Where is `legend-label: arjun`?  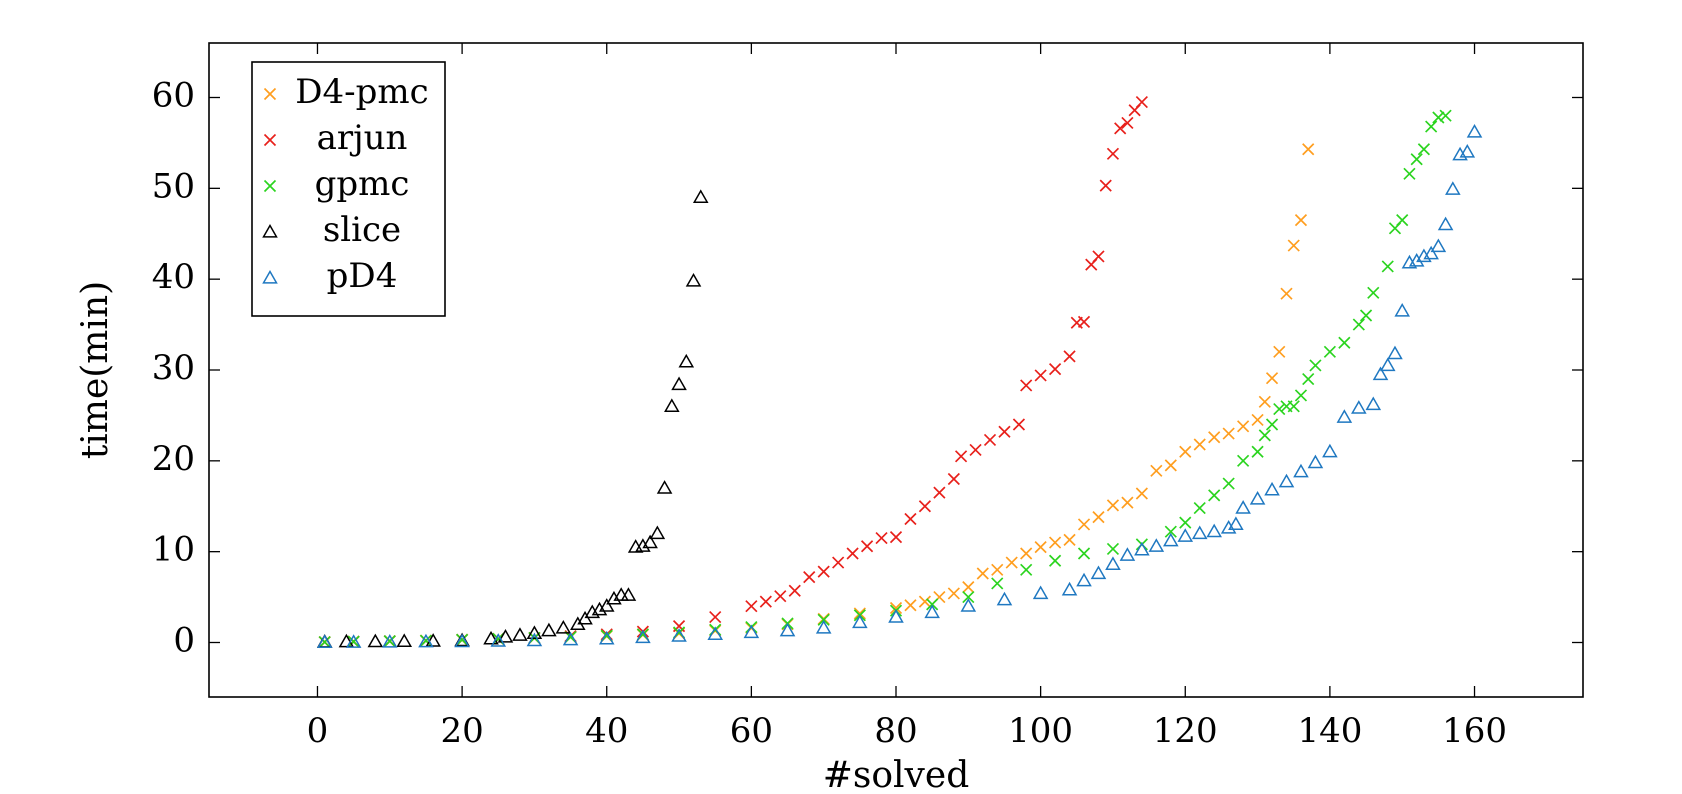 legend-label: arjun is located at coordinates (362, 138).